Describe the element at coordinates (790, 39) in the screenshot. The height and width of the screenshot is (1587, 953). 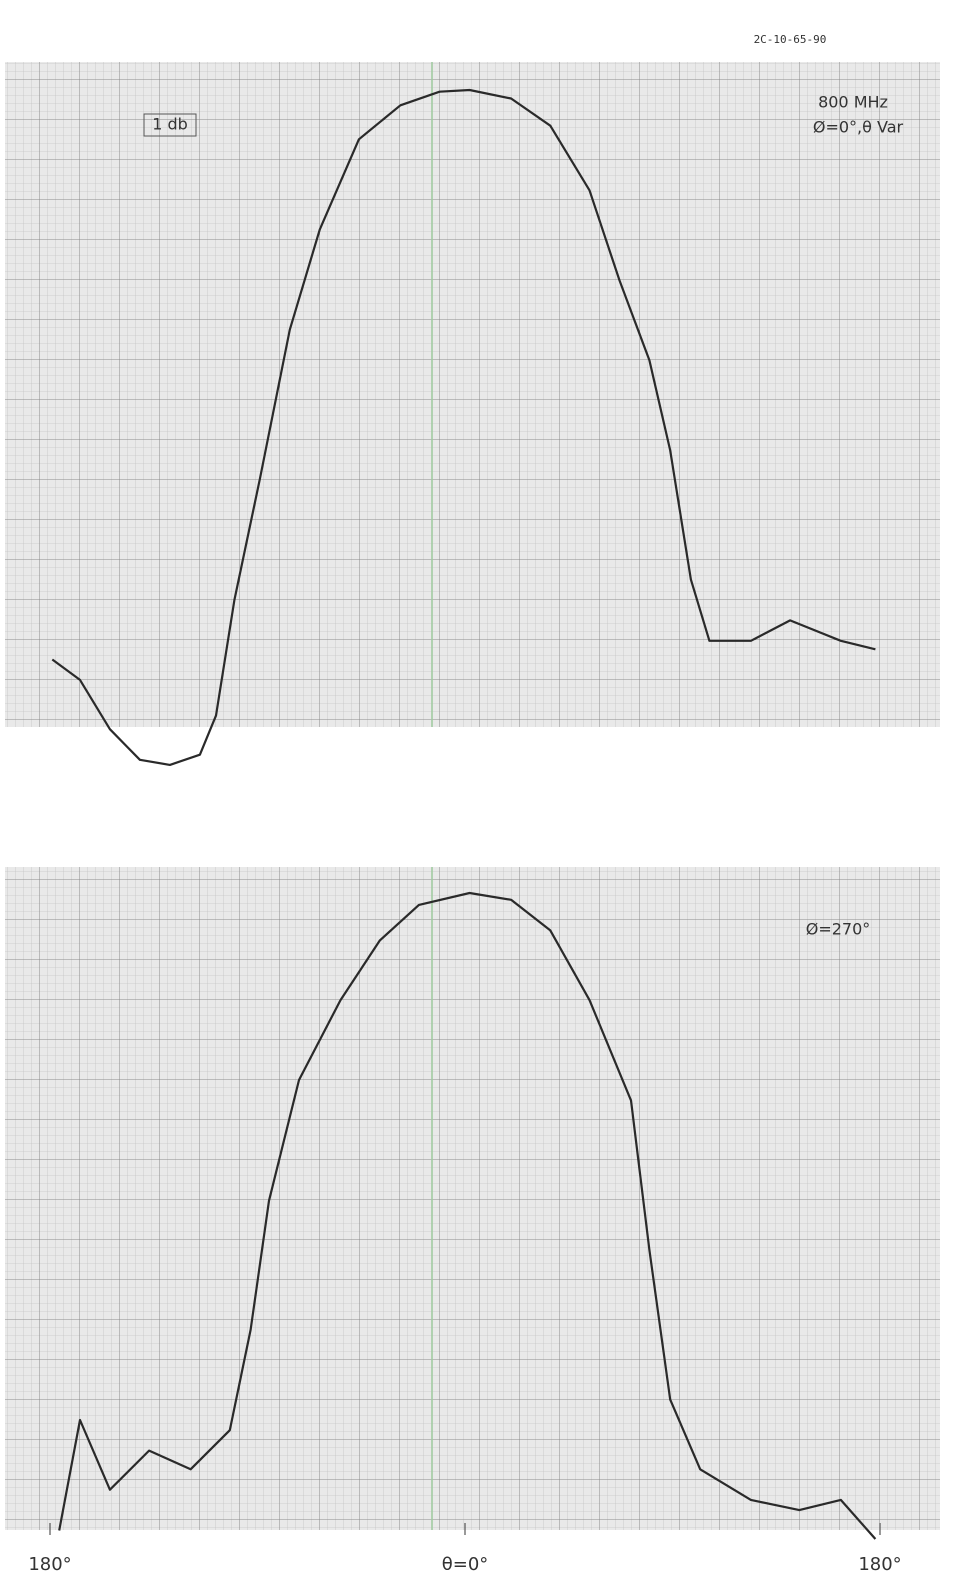
I see `figure-code: 2C-10-65-90` at that location.